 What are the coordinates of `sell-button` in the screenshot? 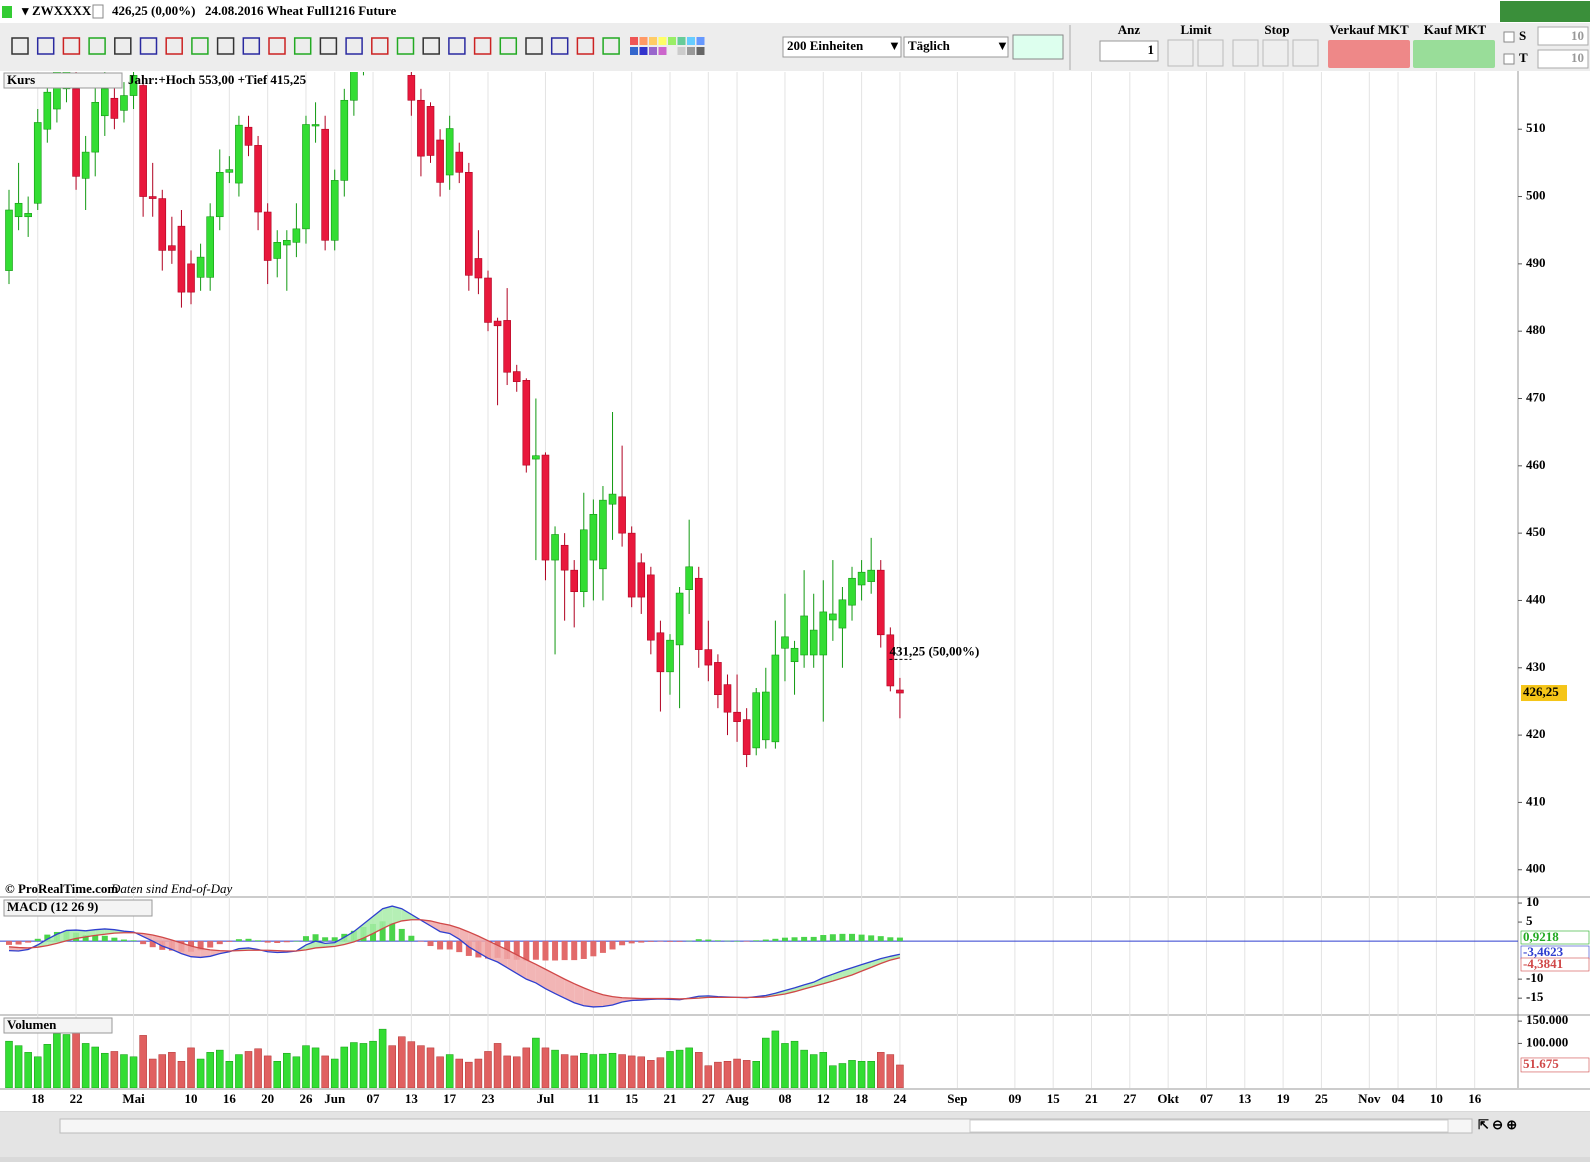 It's located at (1369, 54).